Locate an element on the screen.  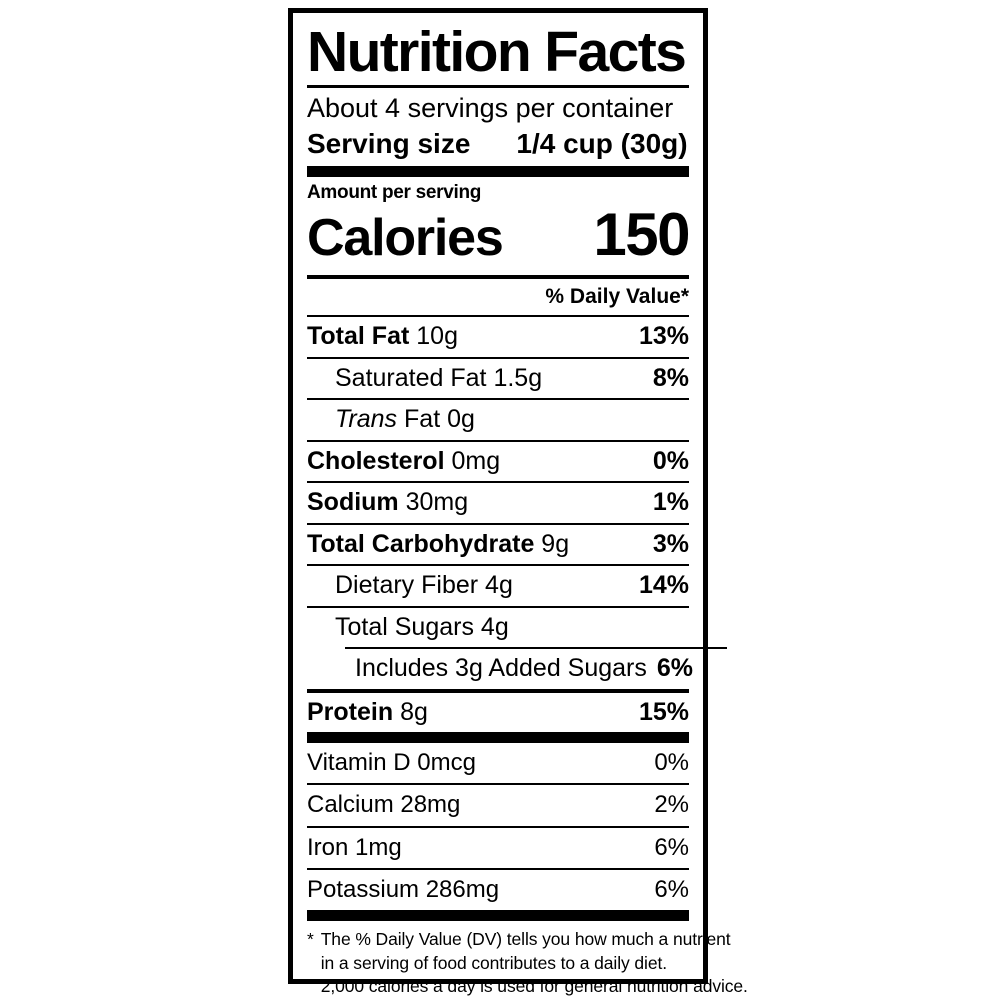
micronutrient-row-vitamin-d: Vitamin D 0mcg 0% is located at coordinates (498, 763).